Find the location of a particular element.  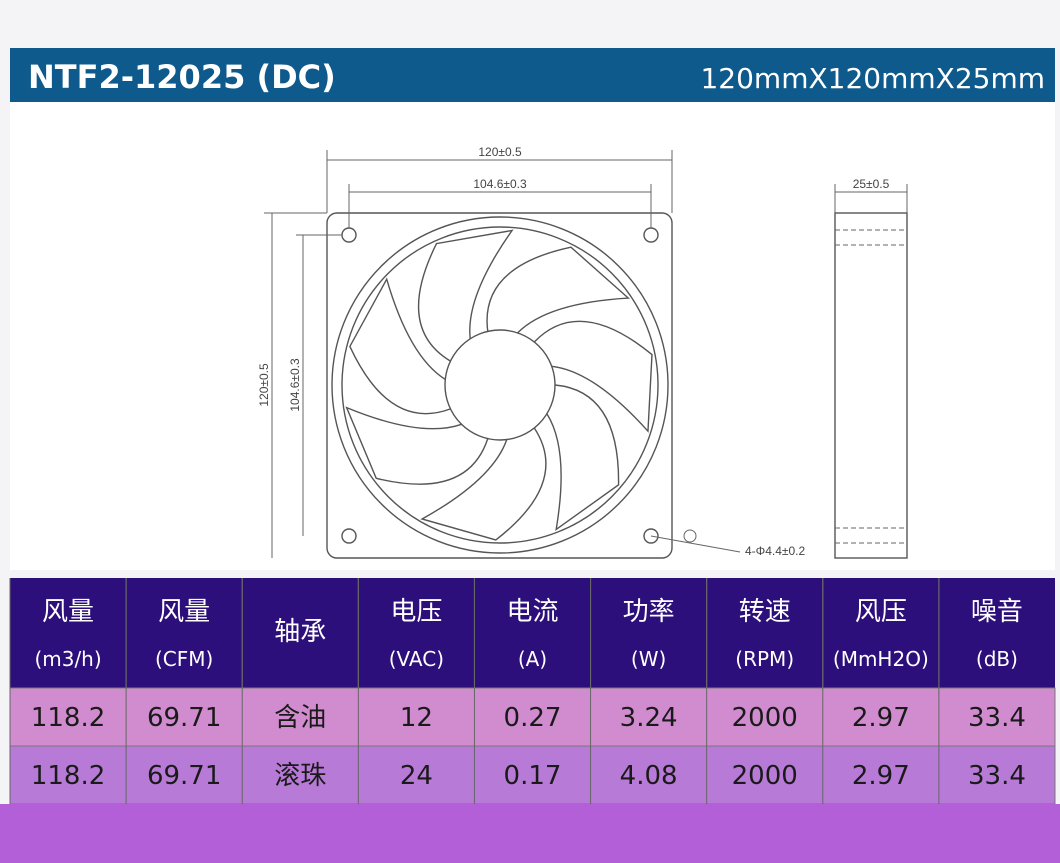

side-view is located at coordinates (871, 385).